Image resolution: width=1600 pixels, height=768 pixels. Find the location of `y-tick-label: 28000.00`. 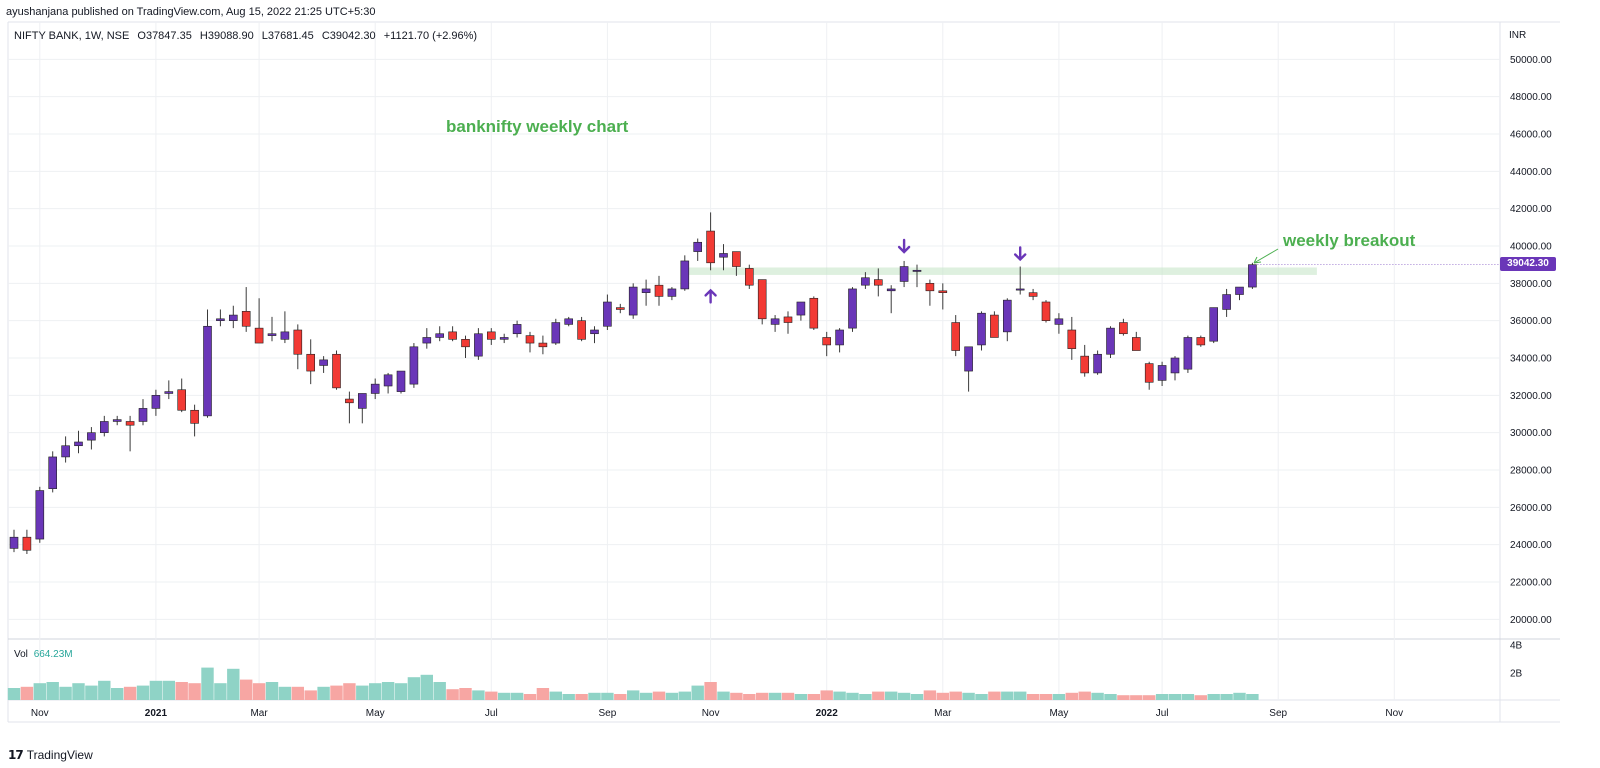

y-tick-label: 28000.00 is located at coordinates (1531, 471).